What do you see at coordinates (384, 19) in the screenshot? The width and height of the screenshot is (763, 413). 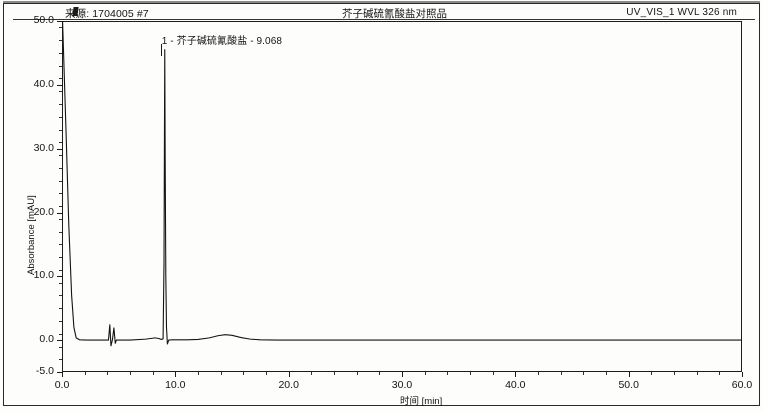 I see `header-divider` at bounding box center [384, 19].